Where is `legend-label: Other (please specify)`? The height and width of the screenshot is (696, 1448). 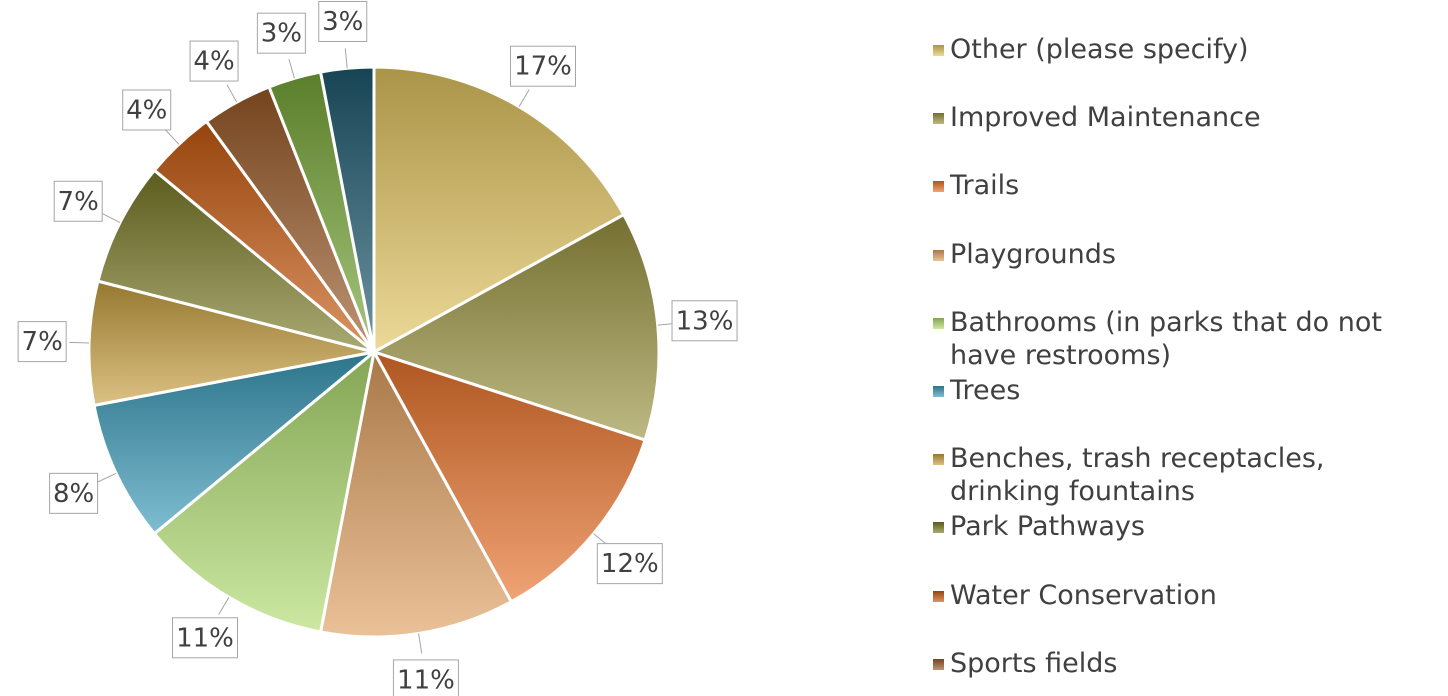
legend-label: Other (please specify) is located at coordinates (1099, 49).